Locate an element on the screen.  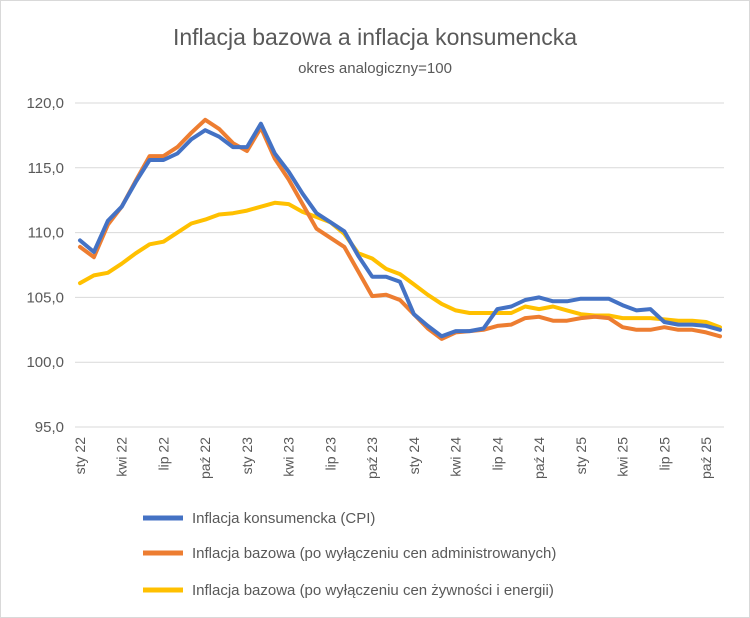
y-tick-label: 115,0 is located at coordinates (46, 168).